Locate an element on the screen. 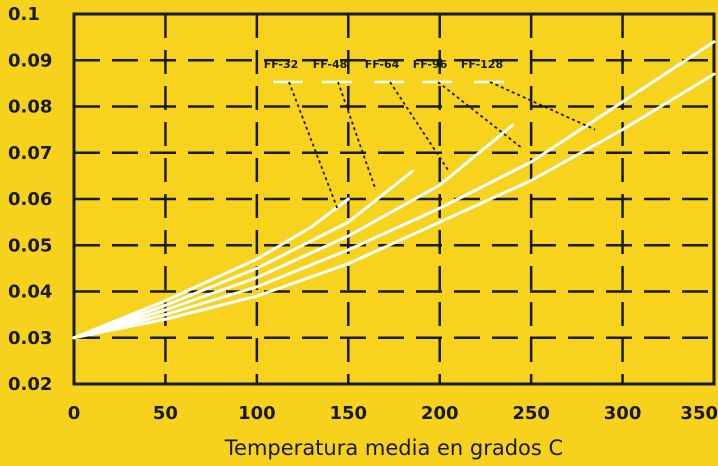  x-tick-label: 0 is located at coordinates (74, 413).